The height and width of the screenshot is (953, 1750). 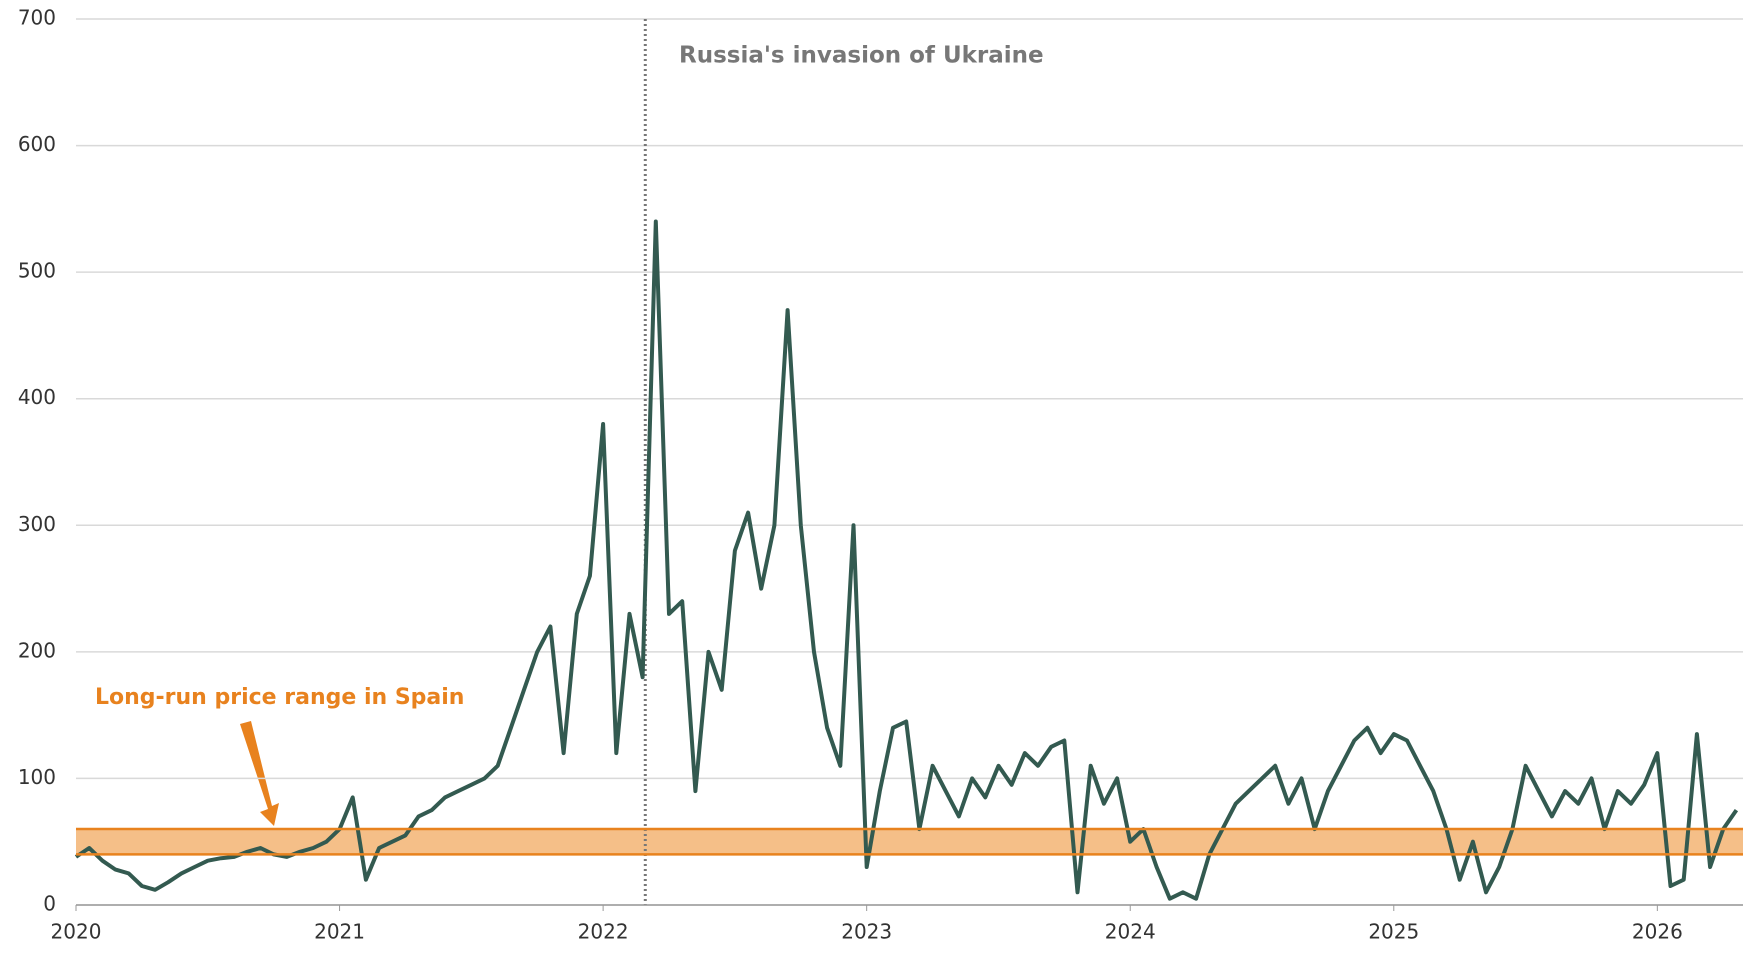 I want to click on y-tick-label: 500, so click(x=37, y=271).